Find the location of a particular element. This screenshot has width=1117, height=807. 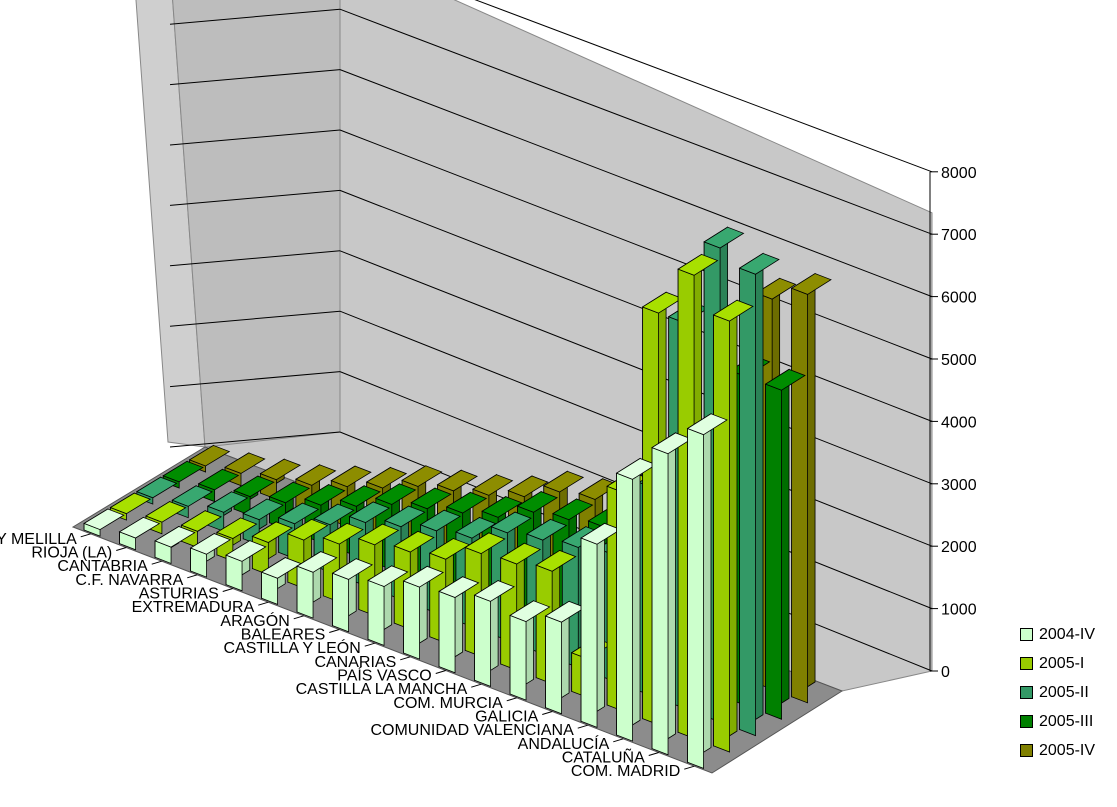

legend-item: 2004-IV is located at coordinates (1068, 634).